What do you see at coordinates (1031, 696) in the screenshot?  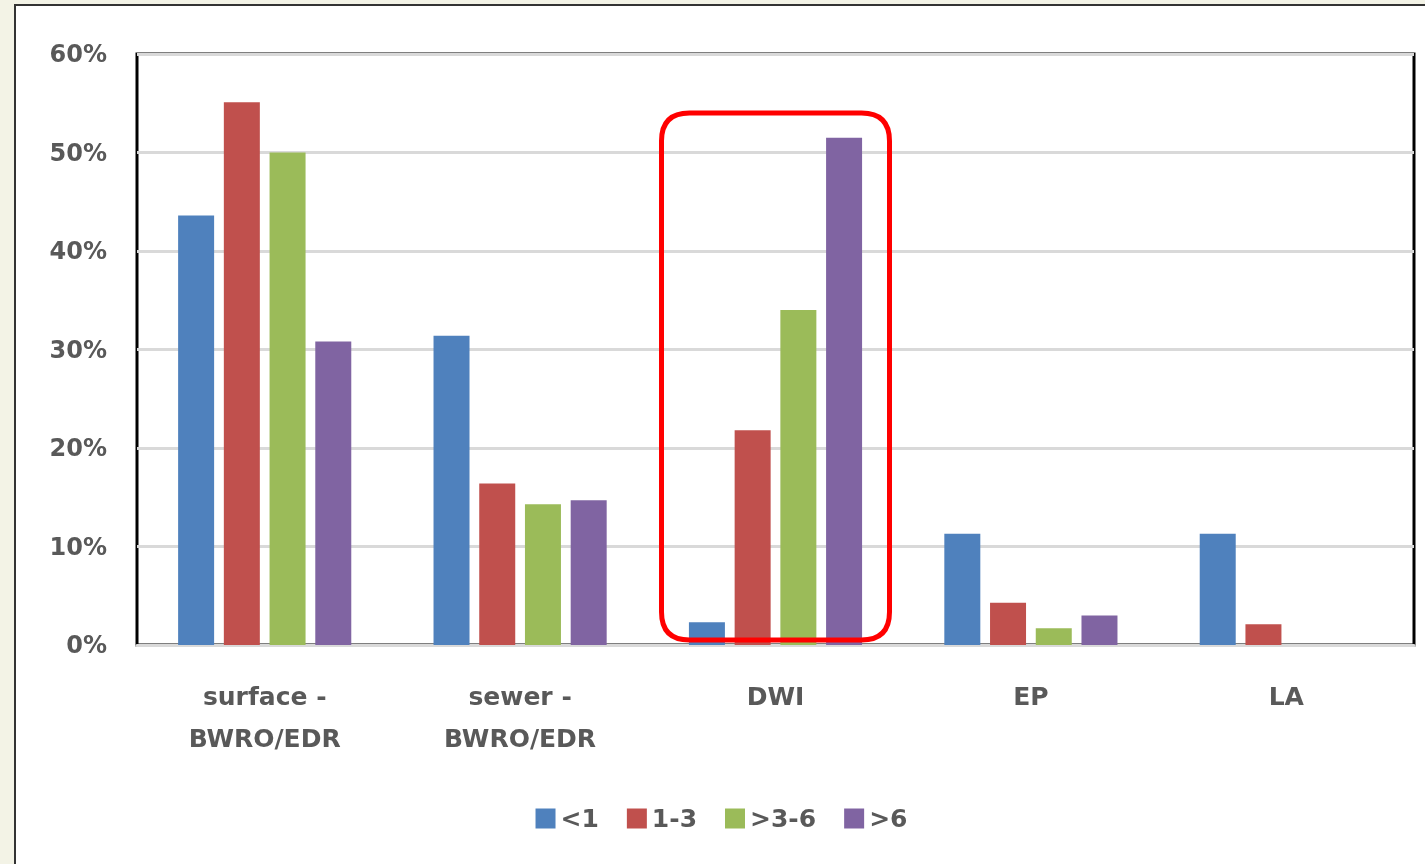 I see `x-tick-label: EP` at bounding box center [1031, 696].